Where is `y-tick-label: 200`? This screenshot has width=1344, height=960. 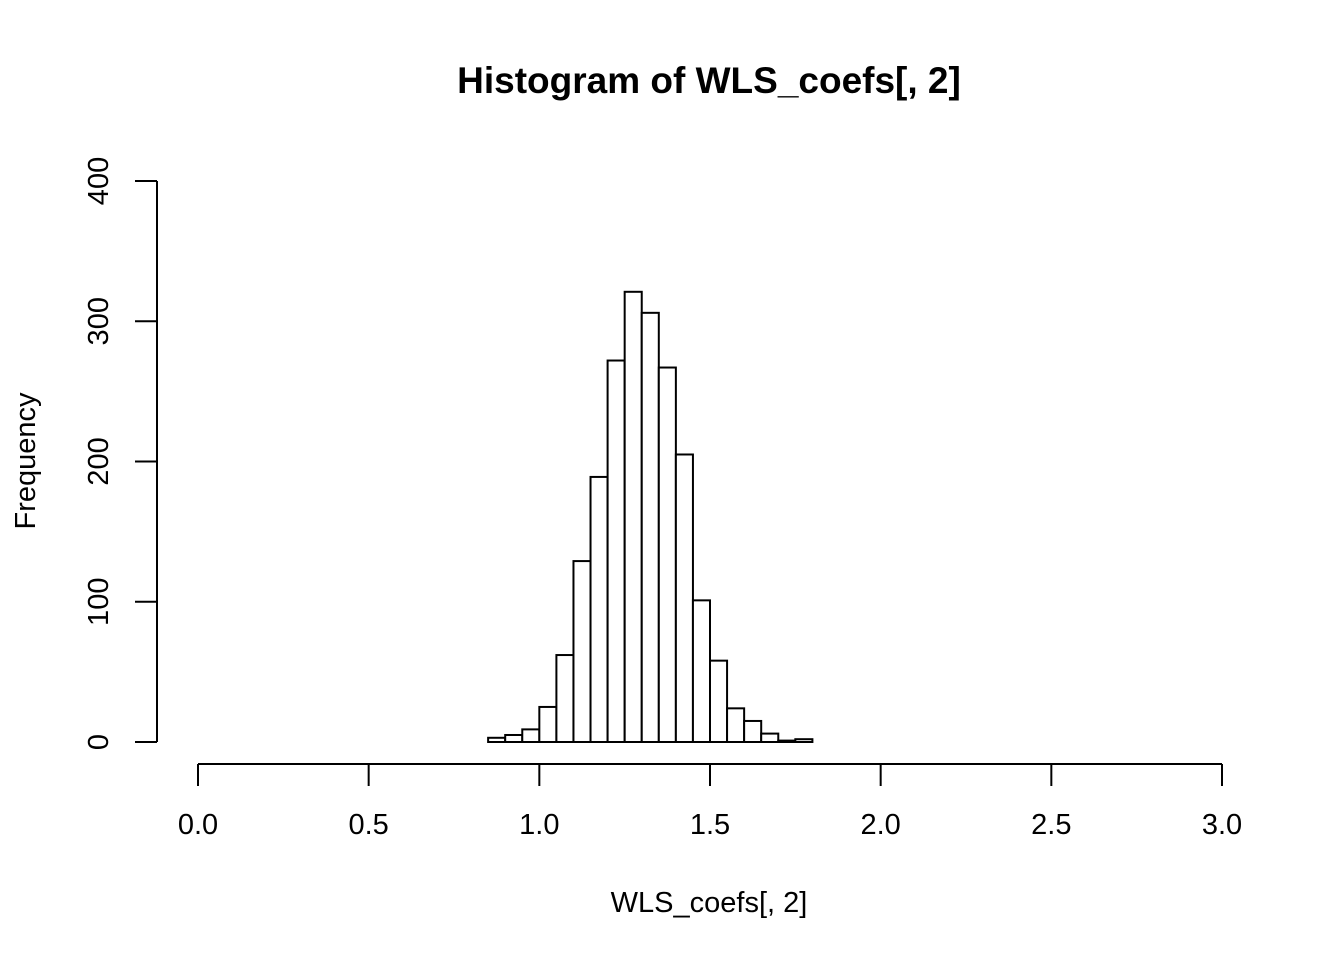
y-tick-label: 200 is located at coordinates (99, 461).